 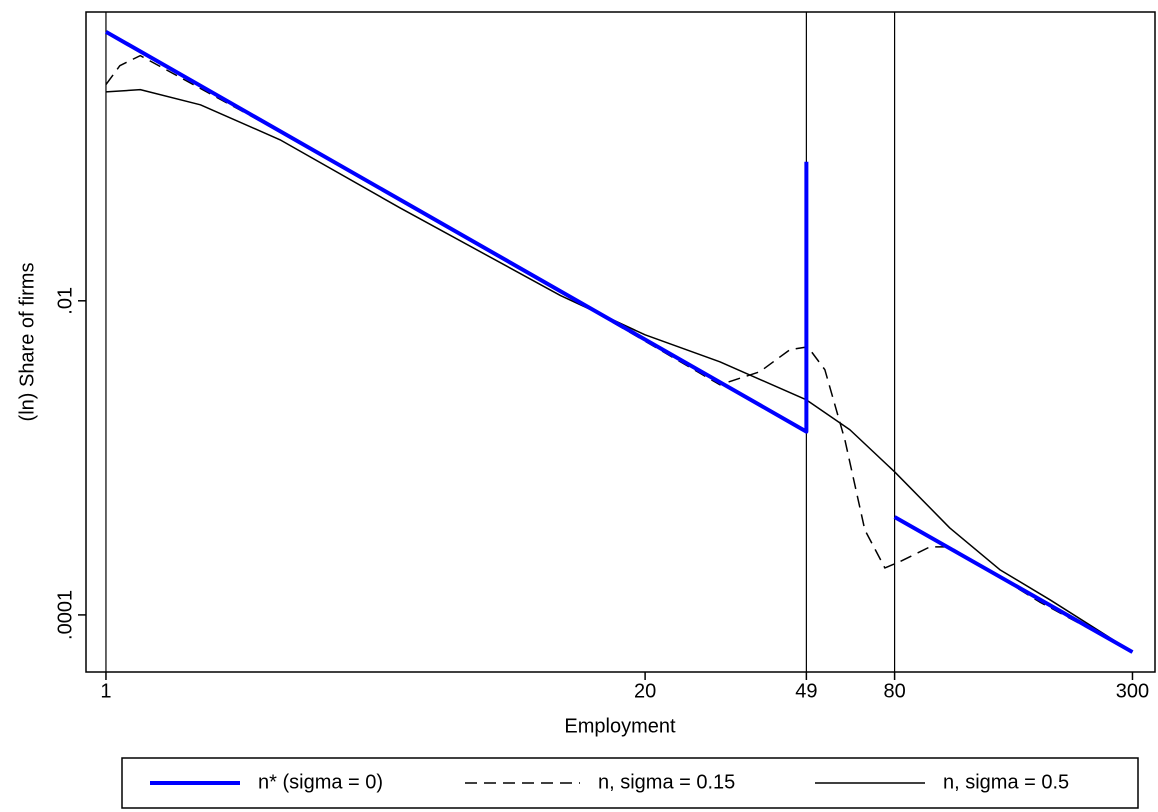 What do you see at coordinates (65, 615) in the screenshot?
I see `y-tick-label: .0001` at bounding box center [65, 615].